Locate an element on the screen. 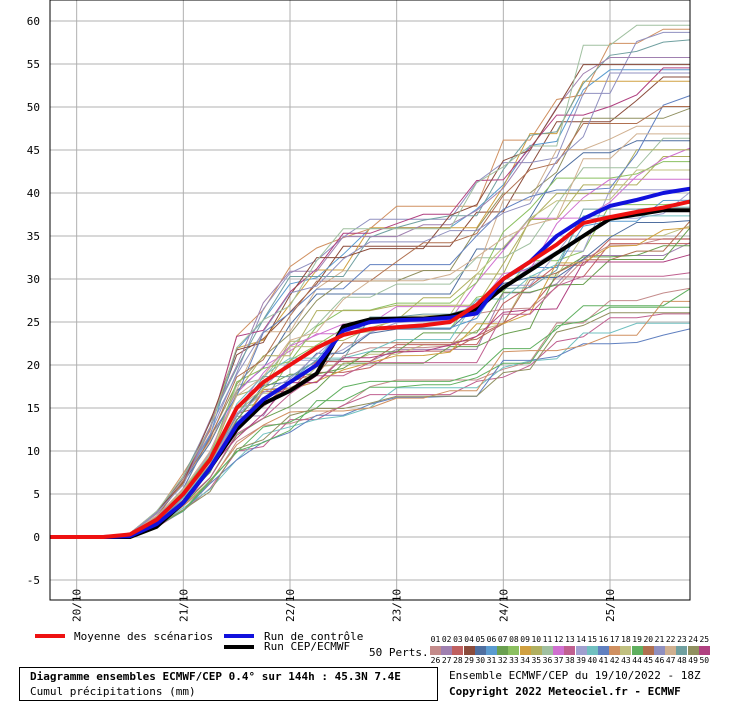 This screenshot has width=740, height=701. member-num-47: 47 is located at coordinates (670, 660).